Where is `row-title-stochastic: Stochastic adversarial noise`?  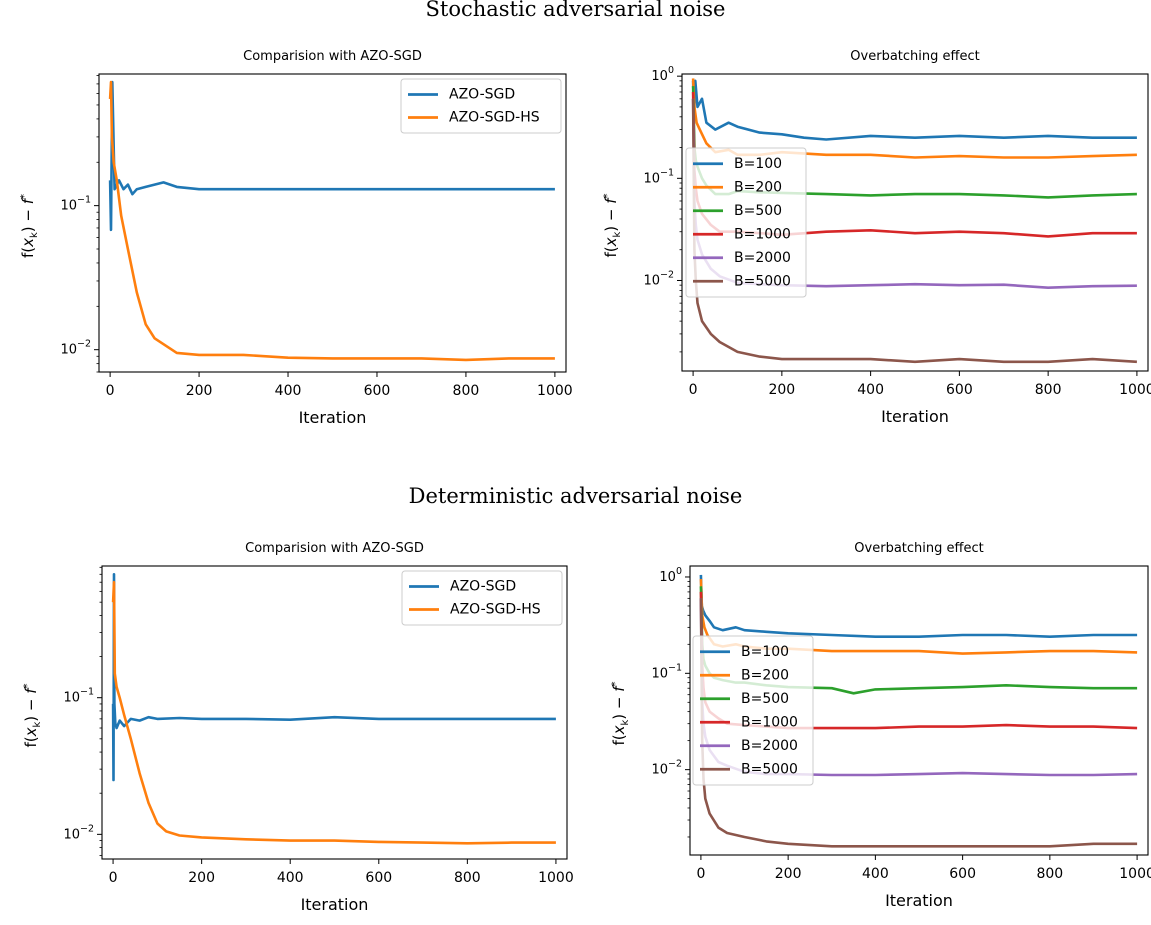
row-title-stochastic: Stochastic adversarial noise is located at coordinates (575, 10).